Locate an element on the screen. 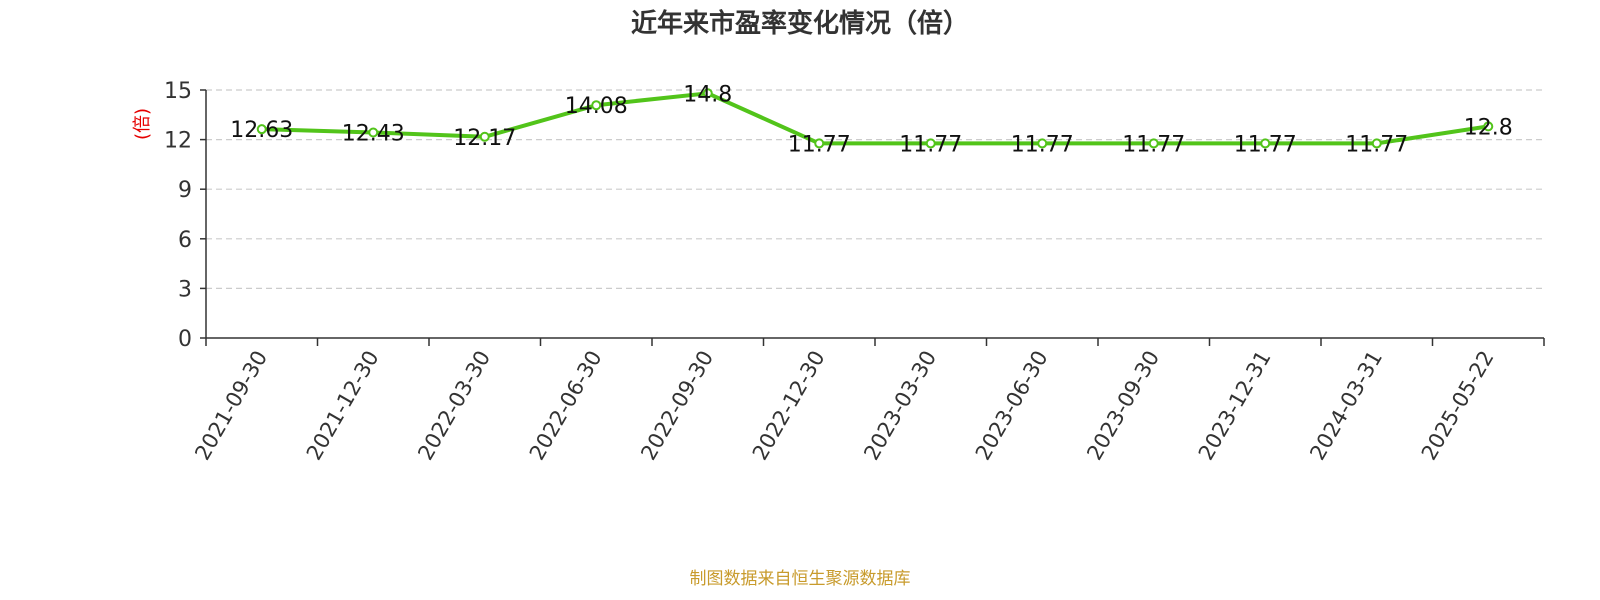 The width and height of the screenshot is (1600, 600). data-label: 12.17 is located at coordinates (484, 138).